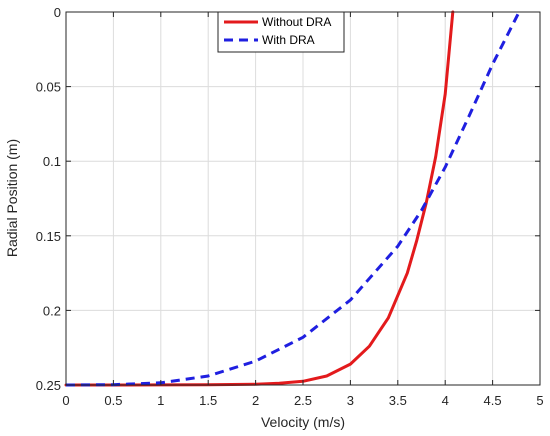 The width and height of the screenshot is (550, 436). I want to click on x-tick-label: 1, so click(160, 400).